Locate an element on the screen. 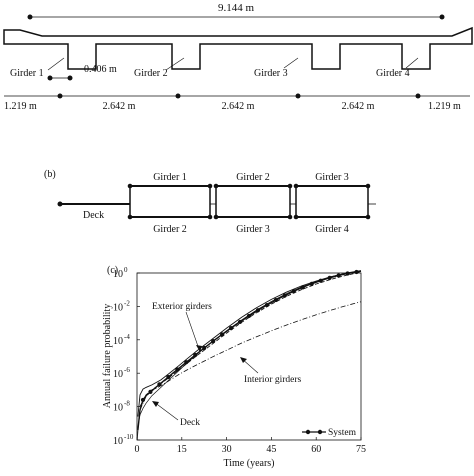 The image size is (474, 476). series-line-exterior-dashed is located at coordinates (250, 339).